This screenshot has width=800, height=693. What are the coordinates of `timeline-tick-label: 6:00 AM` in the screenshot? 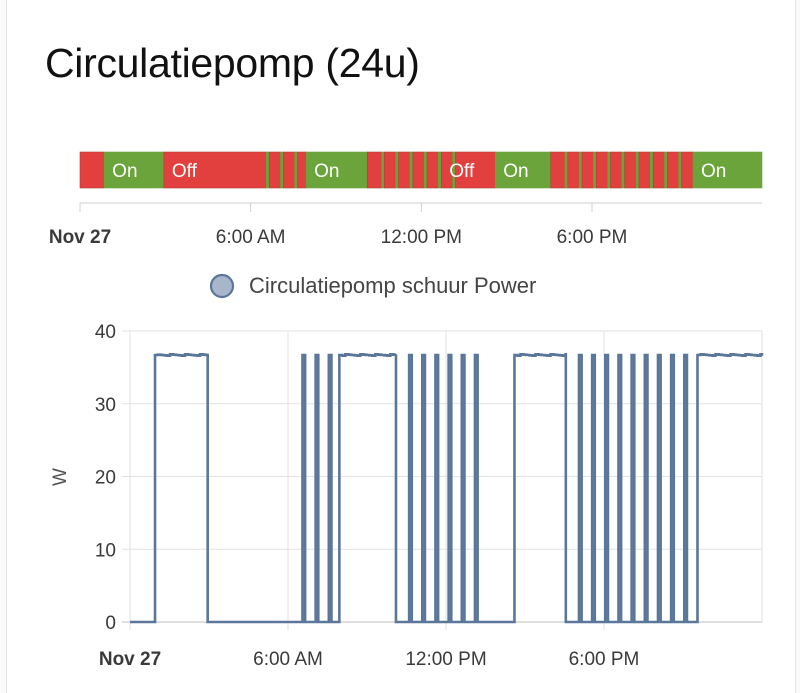 It's located at (251, 237).